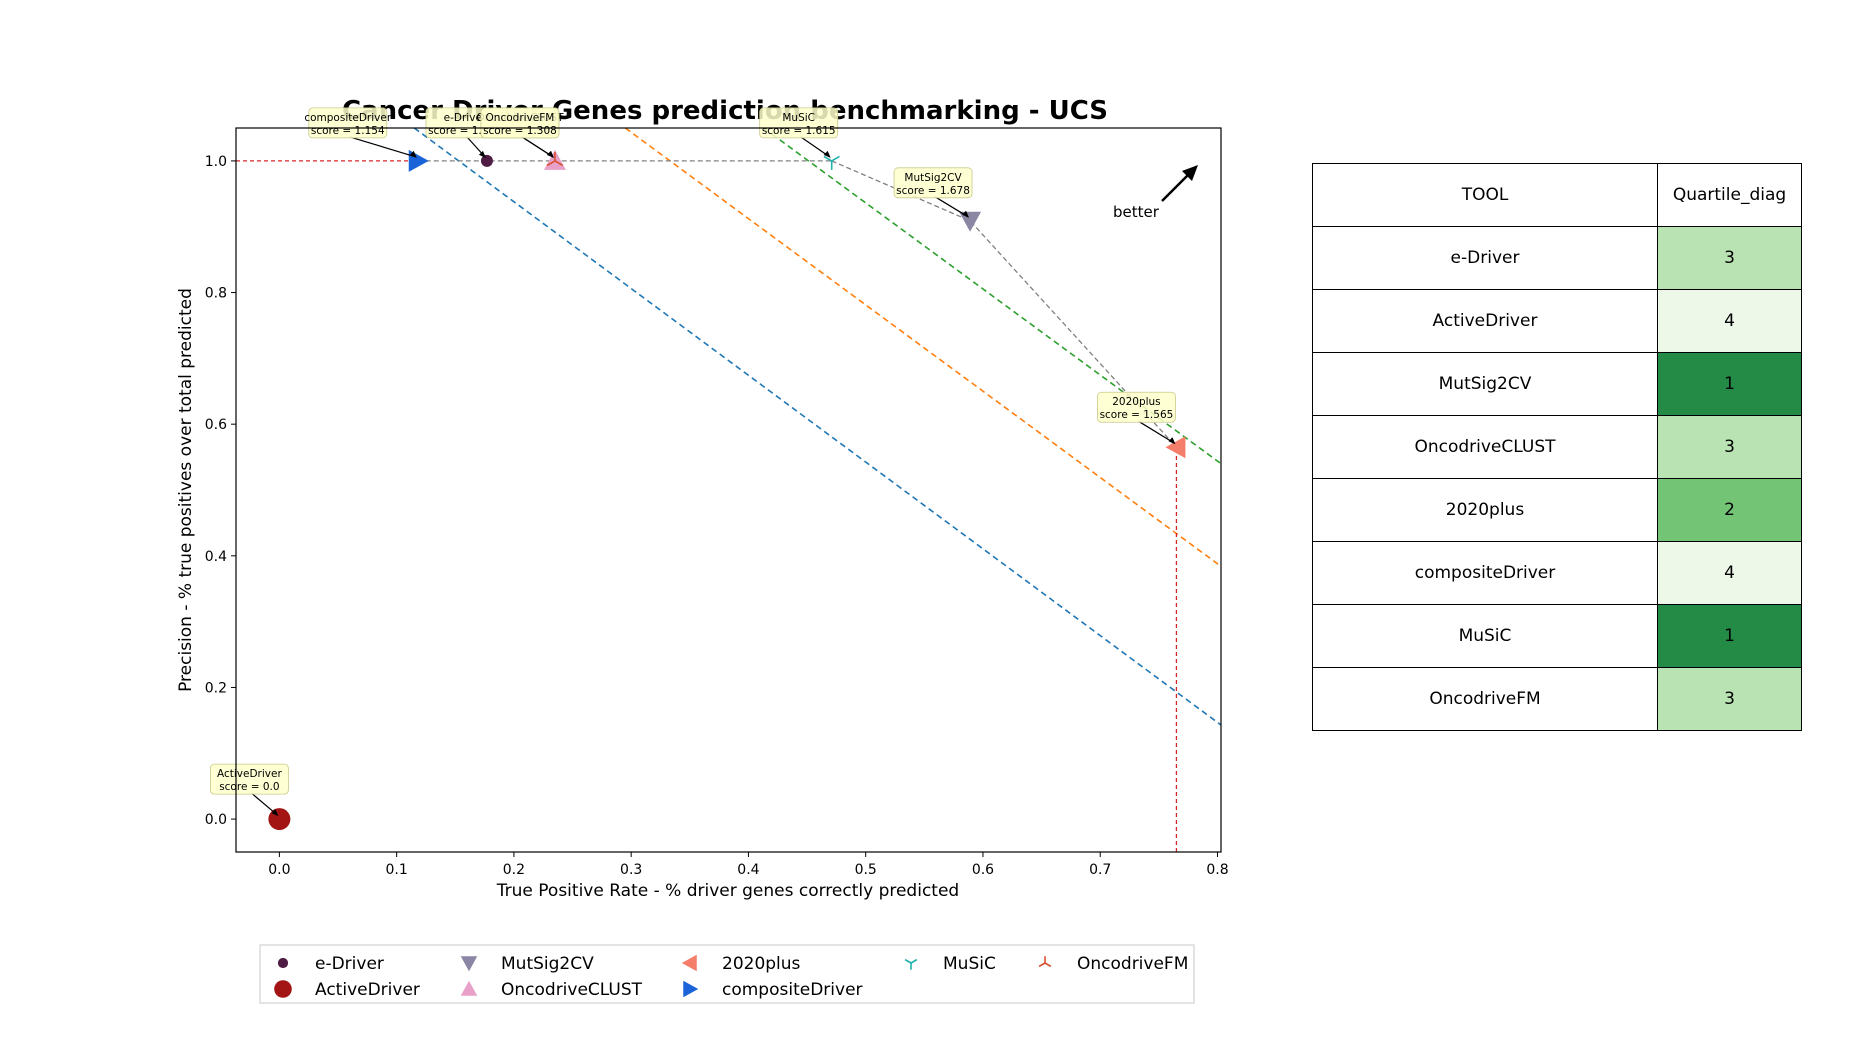 The image size is (1850, 1050). Describe the element at coordinates (969, 964) in the screenshot. I see `legend-label: MuSiC` at that location.